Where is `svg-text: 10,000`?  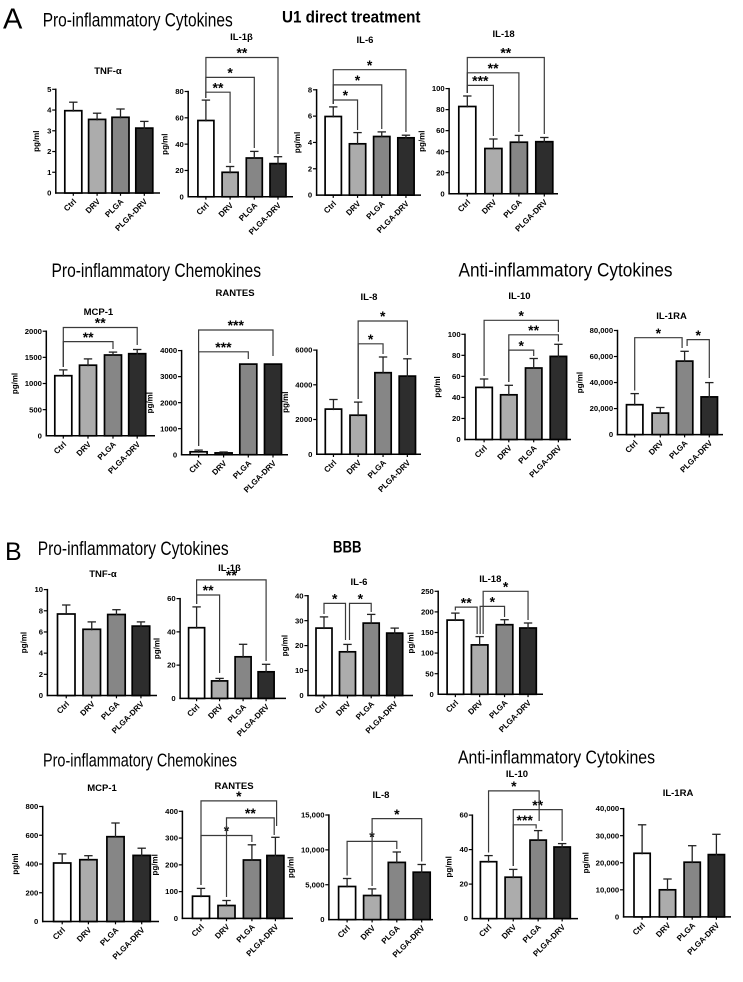 svg-text: 10,000 is located at coordinates (313, 849).